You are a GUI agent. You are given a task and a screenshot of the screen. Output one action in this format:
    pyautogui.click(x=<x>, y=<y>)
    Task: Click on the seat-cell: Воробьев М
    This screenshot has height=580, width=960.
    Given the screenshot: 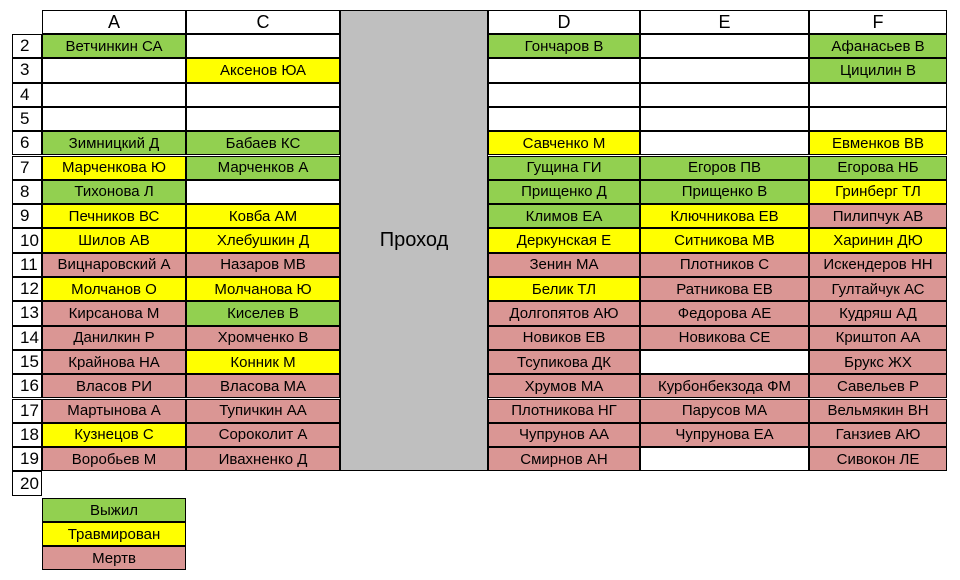 What is the action you would take?
    pyautogui.click(x=114, y=459)
    